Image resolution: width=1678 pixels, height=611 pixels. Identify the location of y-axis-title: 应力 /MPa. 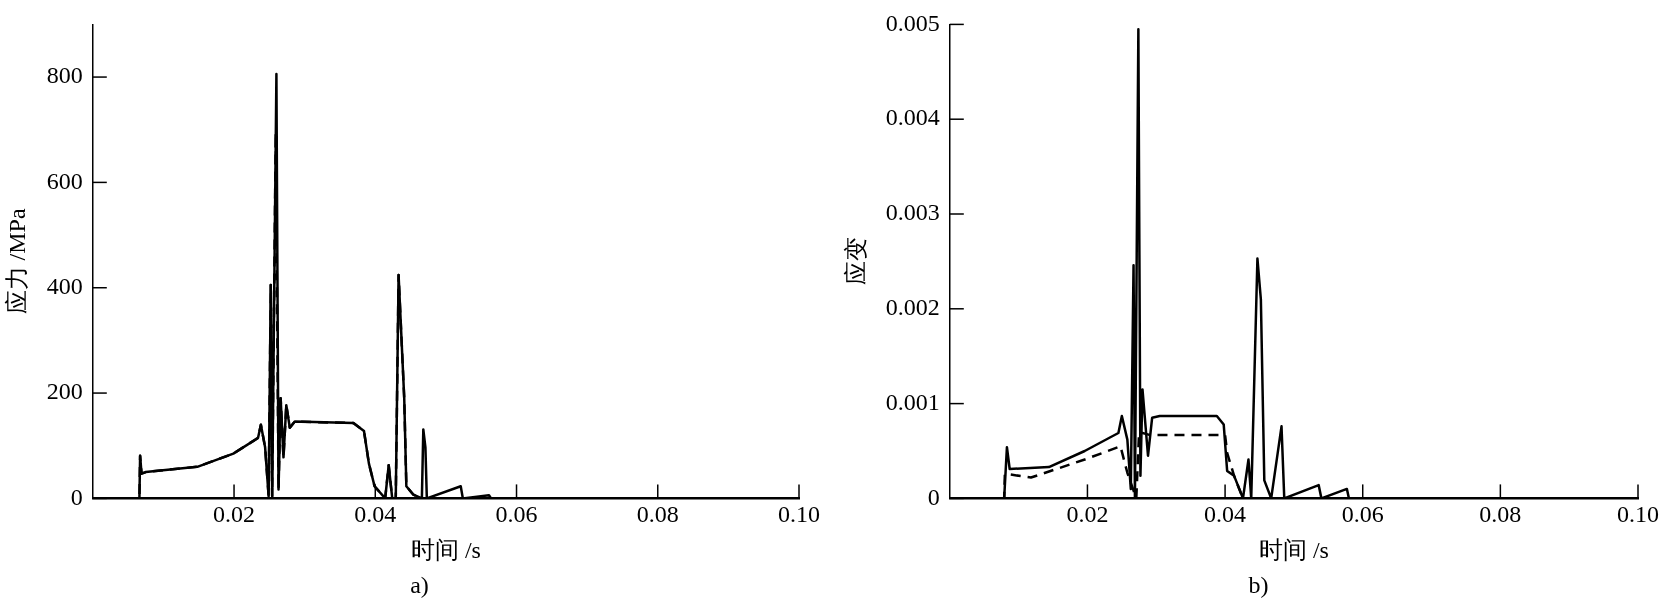
(16, 261).